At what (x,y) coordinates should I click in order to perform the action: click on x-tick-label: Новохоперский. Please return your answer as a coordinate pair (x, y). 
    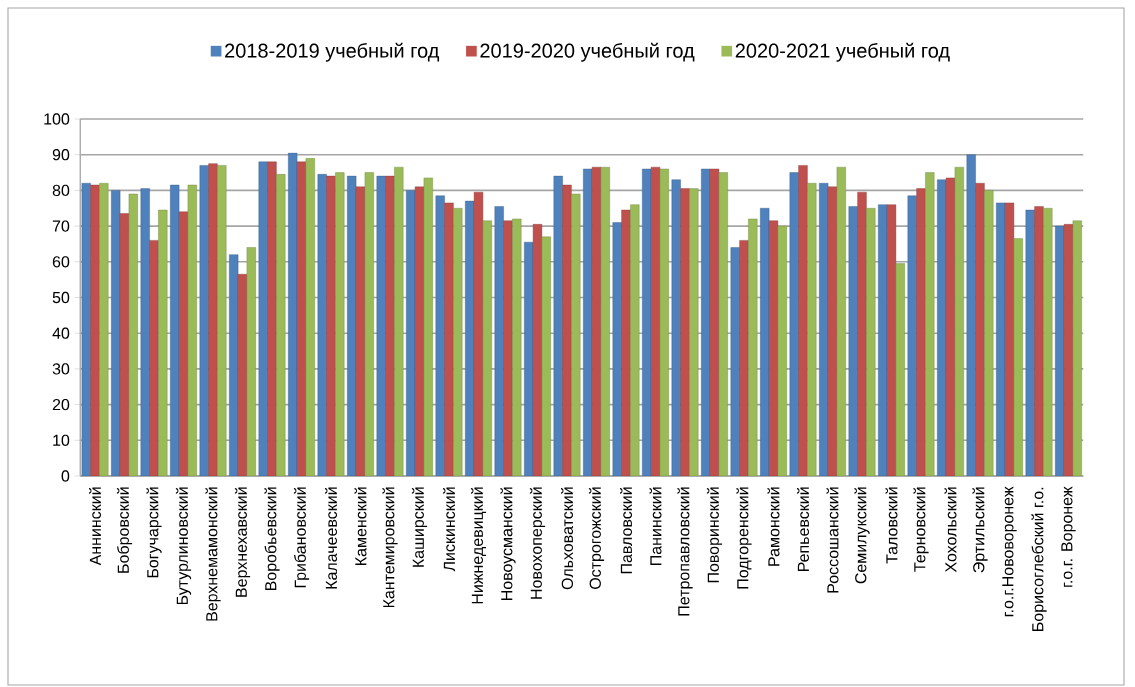
    Looking at the image, I should click on (537, 543).